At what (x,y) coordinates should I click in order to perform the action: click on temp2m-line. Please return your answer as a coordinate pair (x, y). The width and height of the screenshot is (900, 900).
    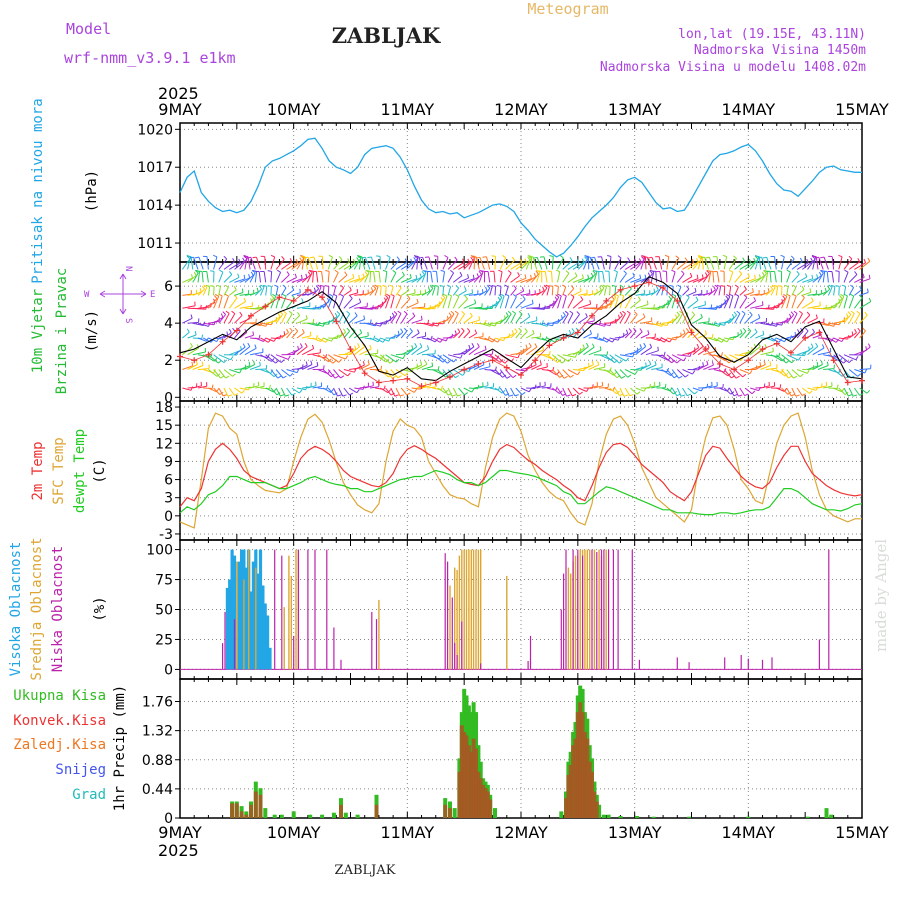
    Looking at the image, I should click on (521, 475).